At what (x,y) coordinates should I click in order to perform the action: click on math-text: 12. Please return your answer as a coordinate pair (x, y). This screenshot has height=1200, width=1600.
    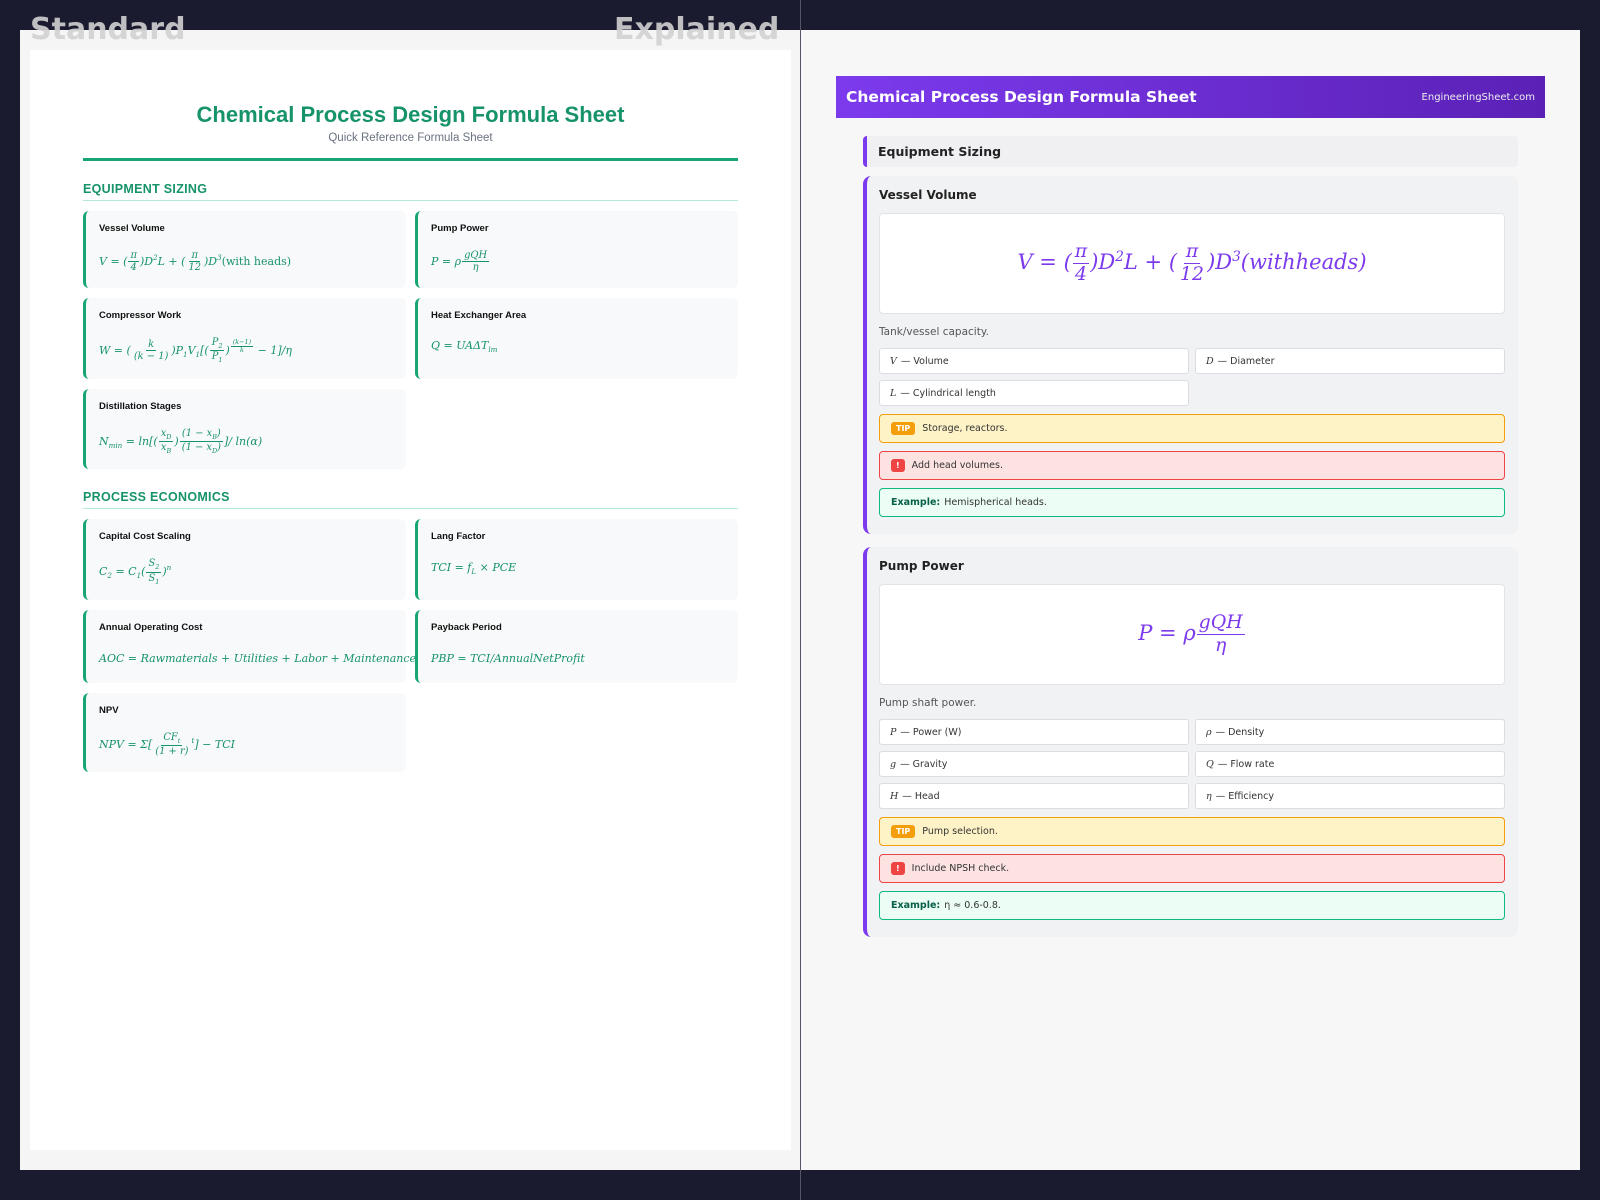
    Looking at the image, I should click on (195, 268).